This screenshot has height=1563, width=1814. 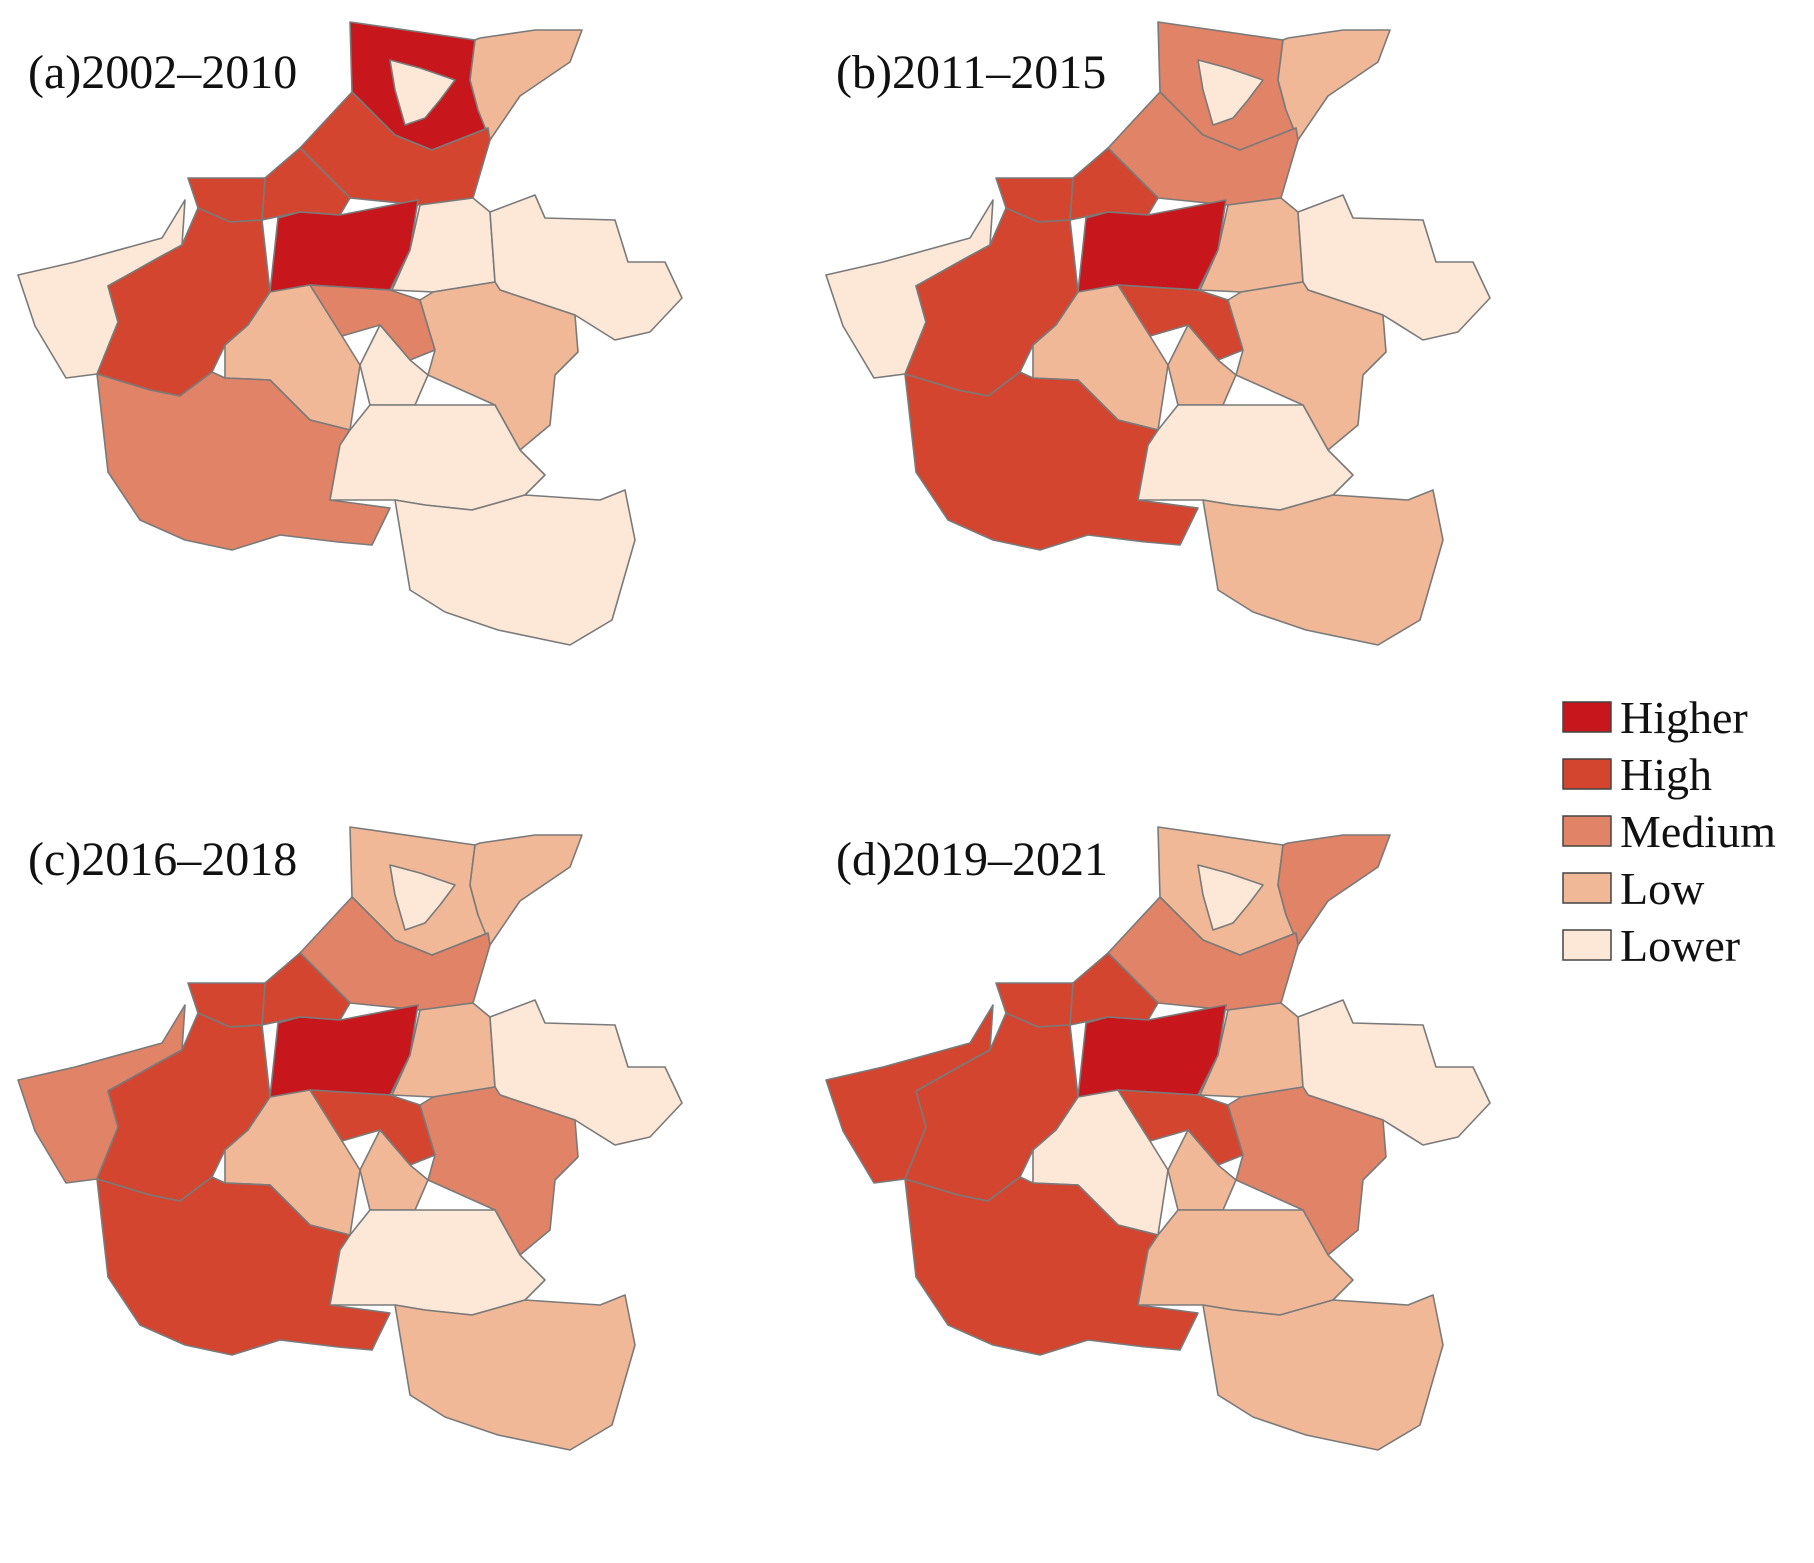 I want to click on map-panel-b: (b)2011–2015, so click(x=1158, y=333).